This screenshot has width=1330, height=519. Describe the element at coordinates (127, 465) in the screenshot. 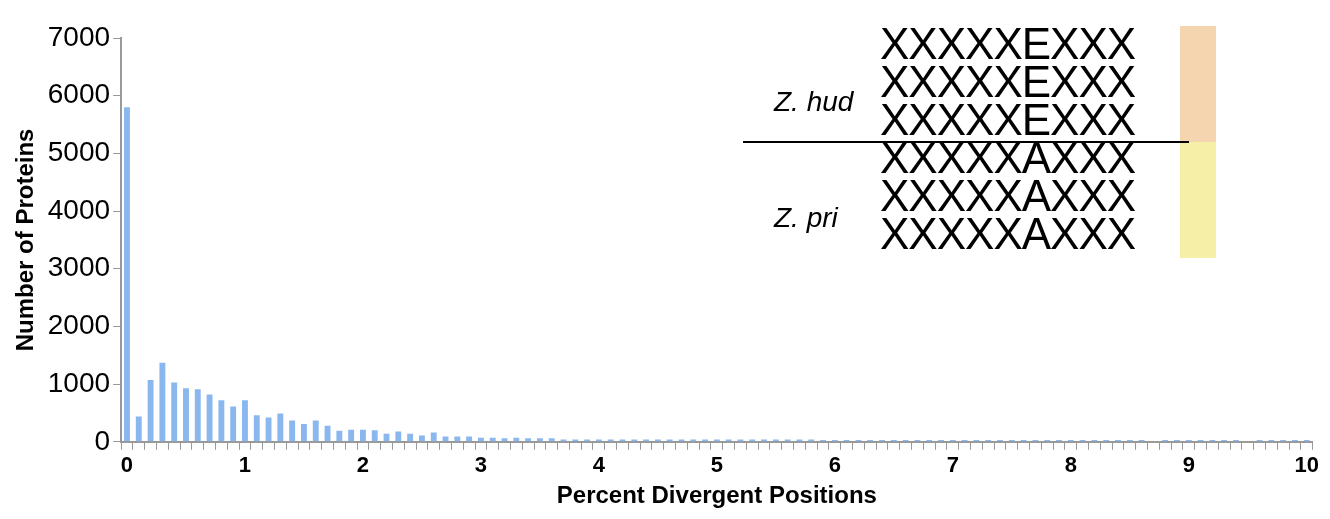

I see `x-tick-label: 0` at that location.